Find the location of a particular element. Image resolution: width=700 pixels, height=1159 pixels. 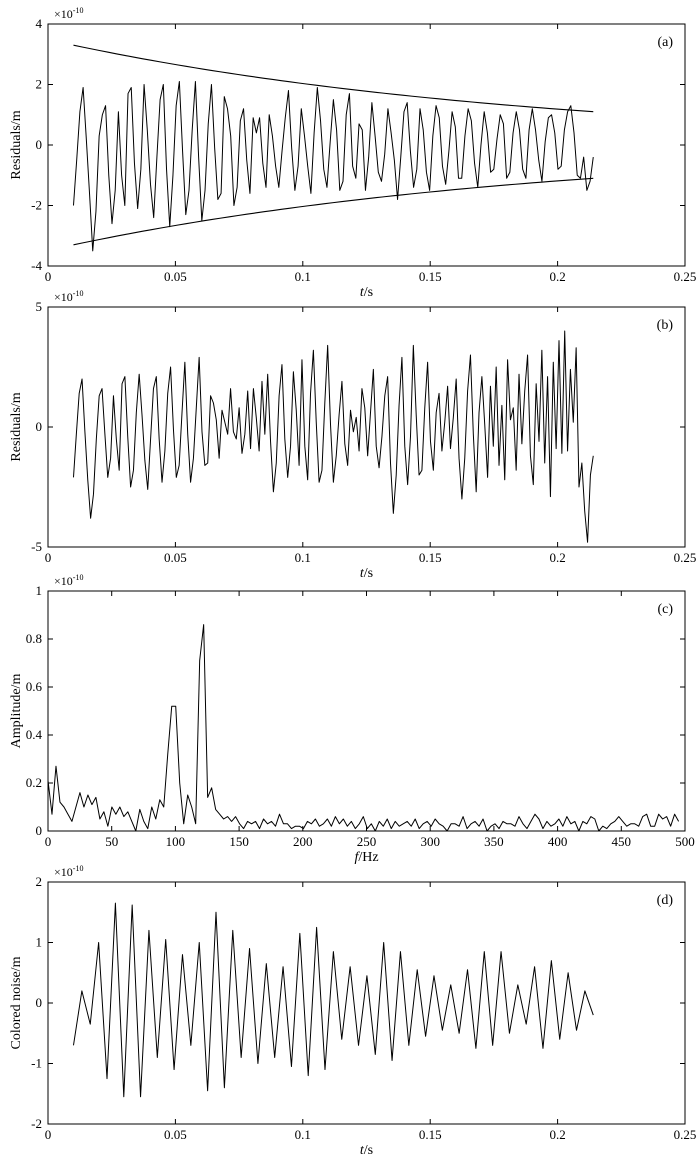

y-axis-label: Colored noise/m is located at coordinates (16, 1002).